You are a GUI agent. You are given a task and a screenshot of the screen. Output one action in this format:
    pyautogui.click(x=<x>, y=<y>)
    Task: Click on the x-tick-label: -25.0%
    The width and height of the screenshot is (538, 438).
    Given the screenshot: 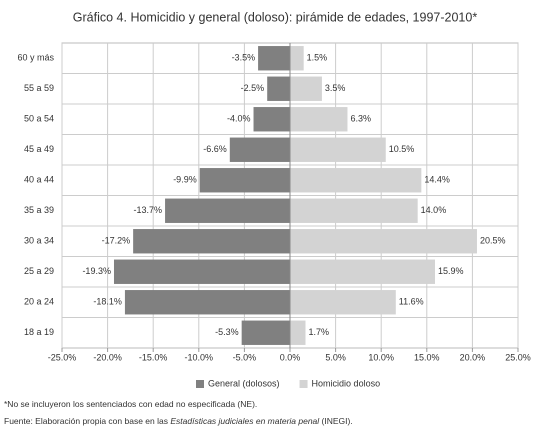 What is the action you would take?
    pyautogui.click(x=62, y=357)
    